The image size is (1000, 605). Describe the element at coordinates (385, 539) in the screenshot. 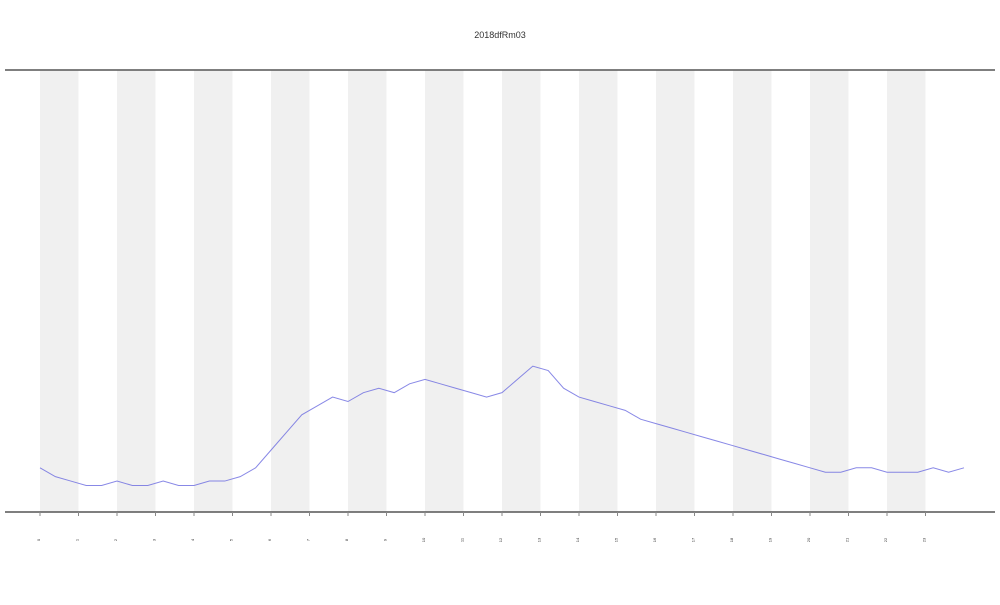

I see `x-tick-label: 9` at that location.